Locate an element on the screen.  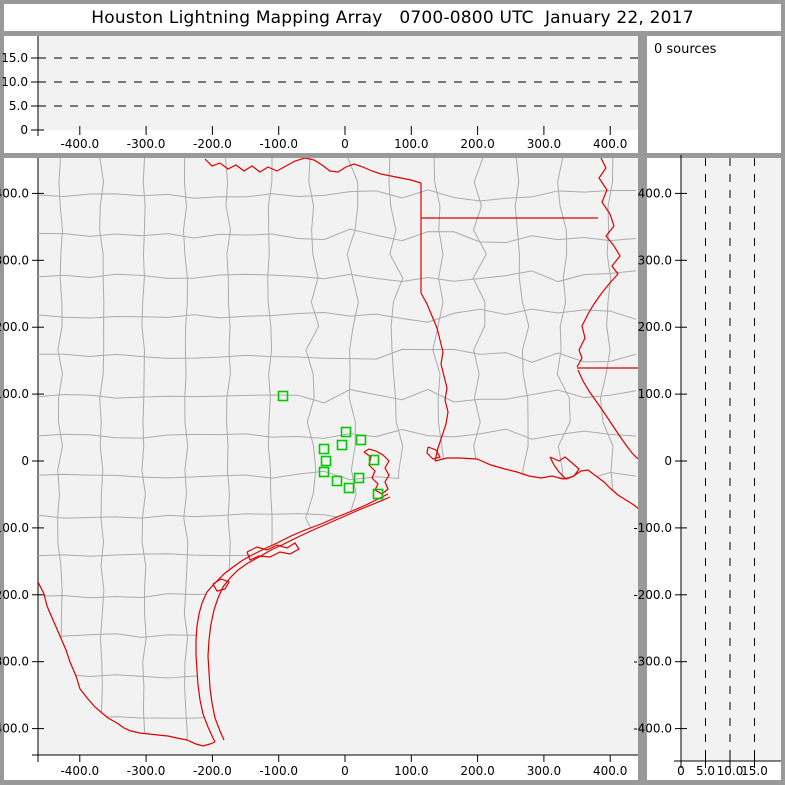
sources-count-label: 0 sources is located at coordinates (685, 49).